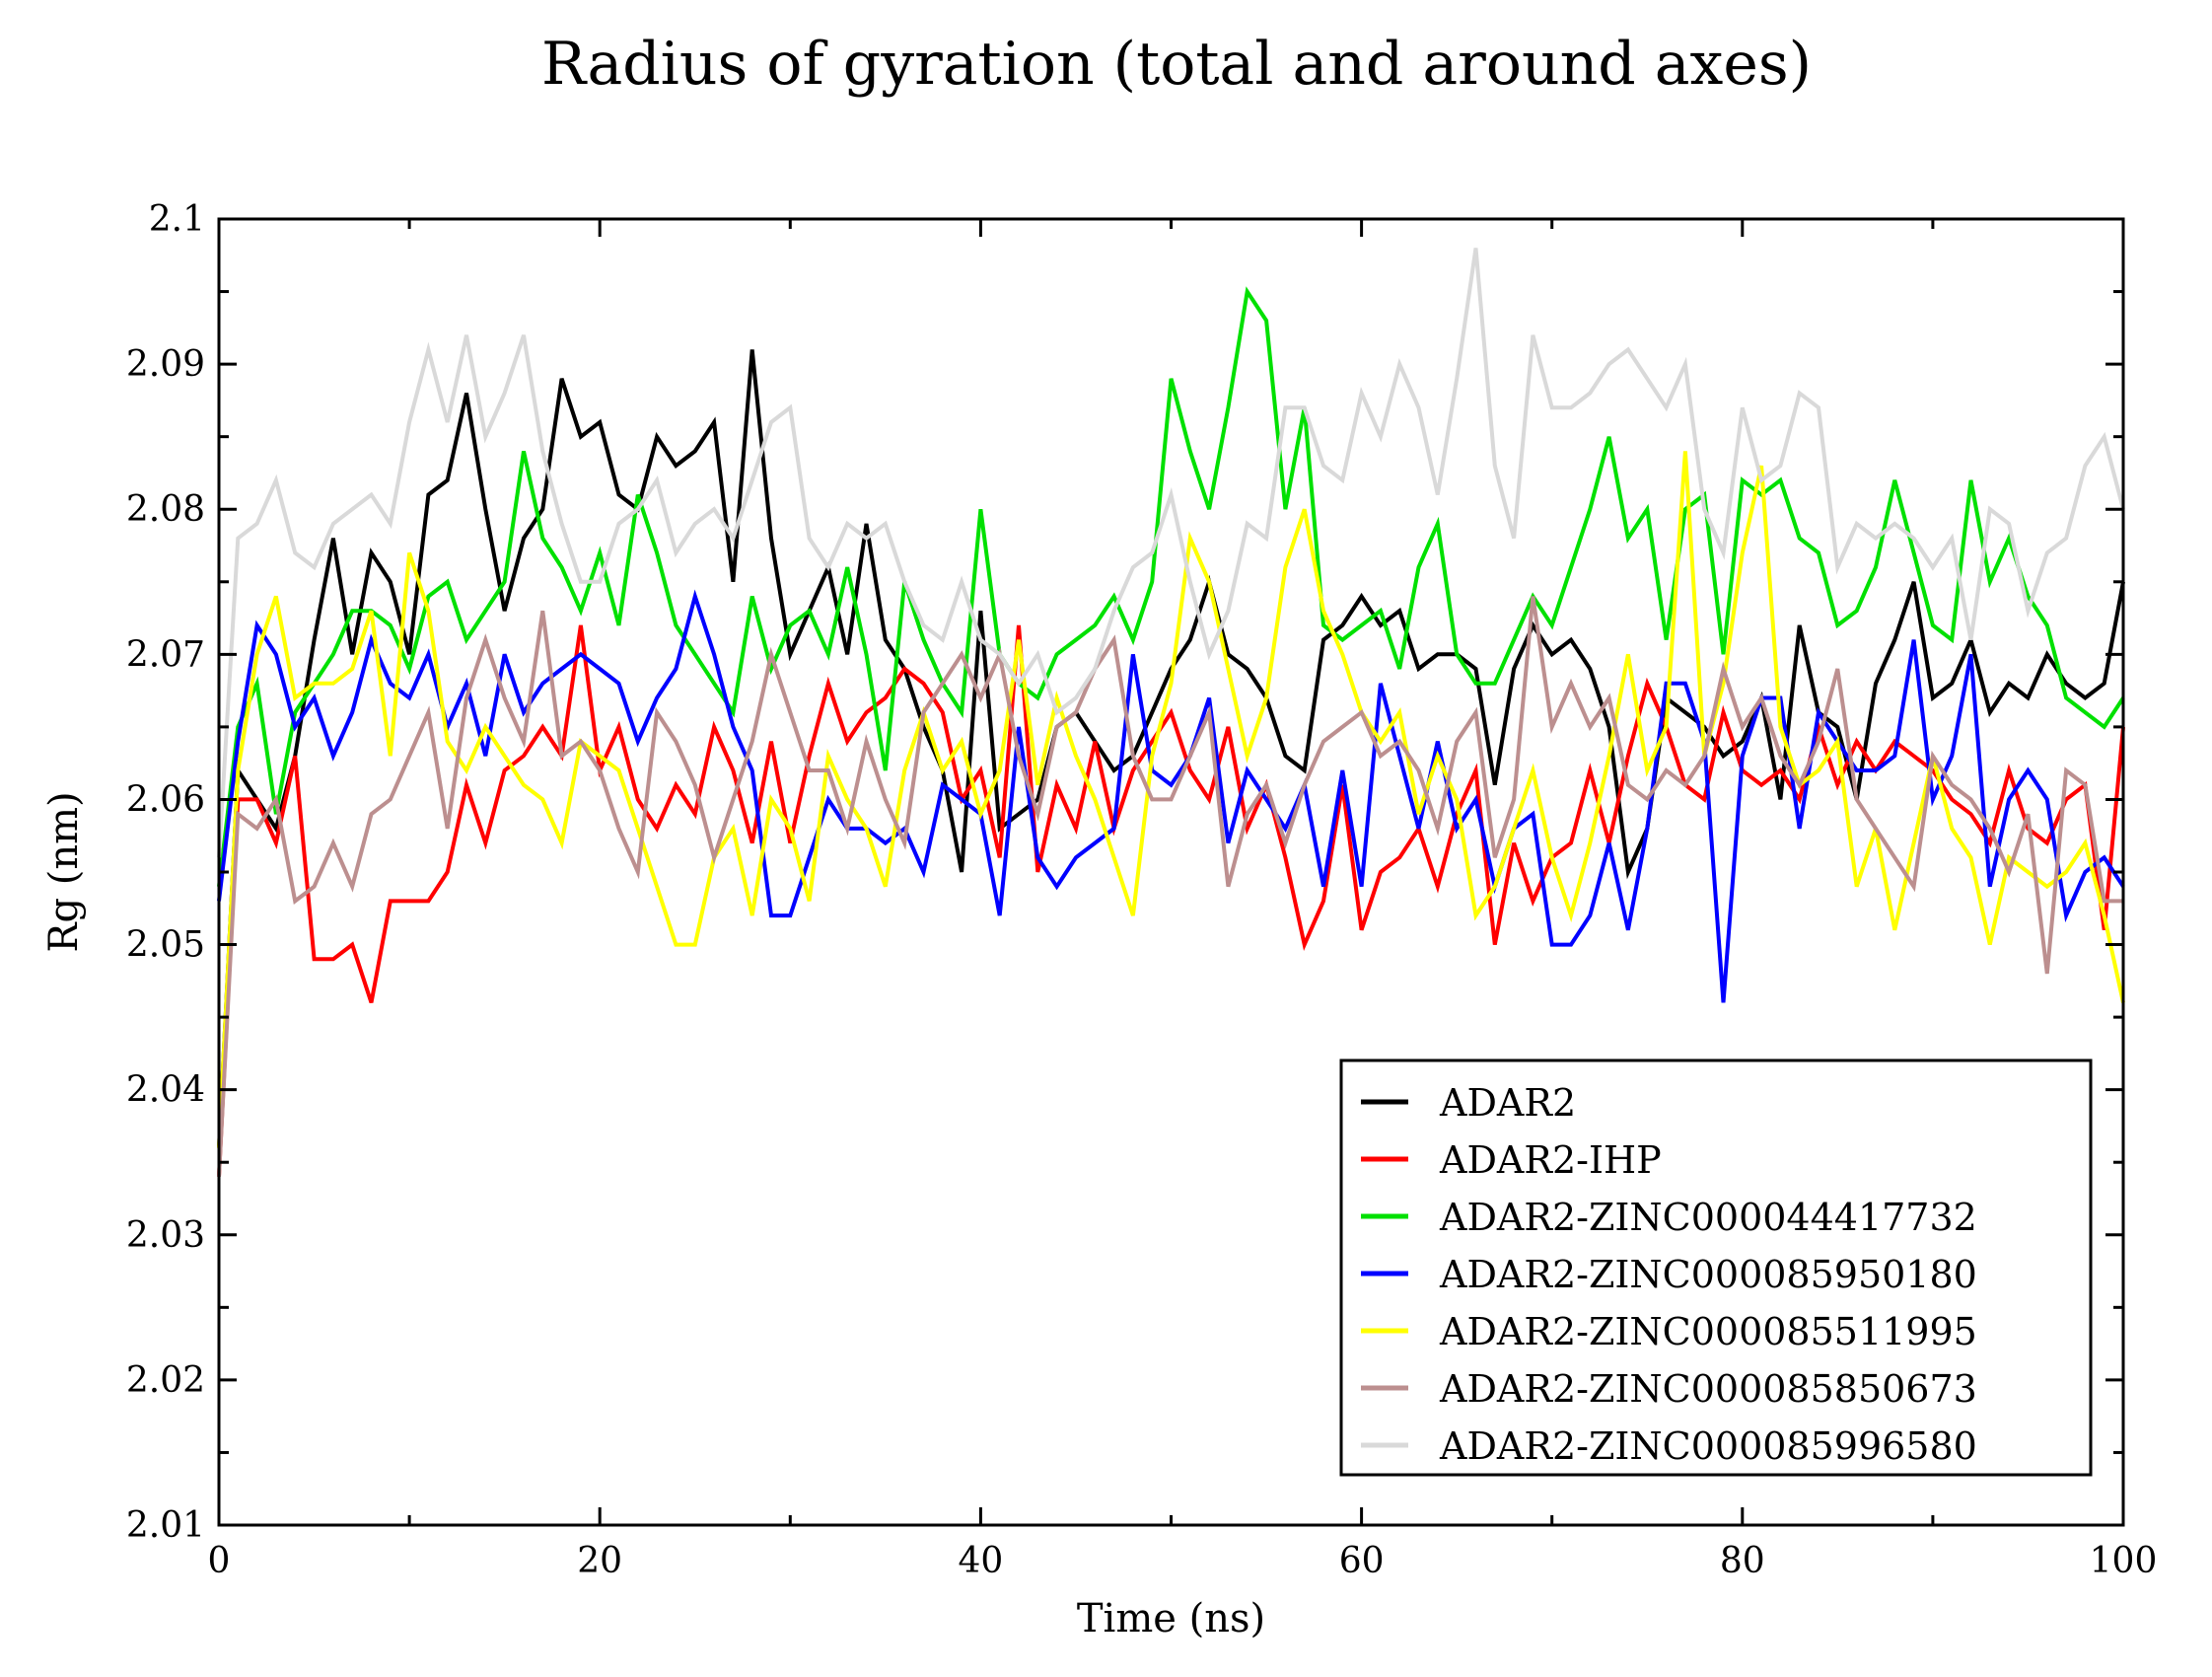  I want to click on legend-label-1: ADAR2-IHP, so click(1550, 1160).